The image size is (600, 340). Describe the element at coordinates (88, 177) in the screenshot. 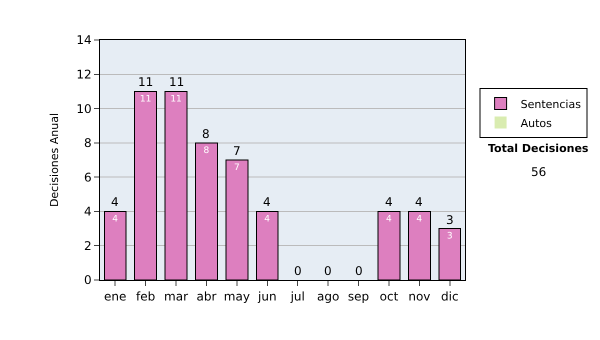

I see `y-tick-label: 6` at that location.